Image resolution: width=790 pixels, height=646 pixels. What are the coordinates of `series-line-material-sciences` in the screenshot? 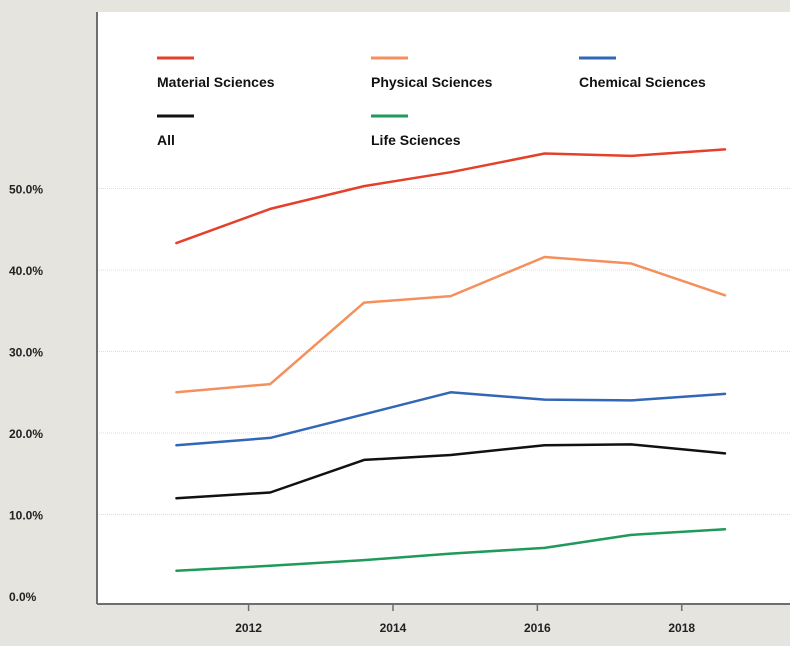 It's located at (451, 196).